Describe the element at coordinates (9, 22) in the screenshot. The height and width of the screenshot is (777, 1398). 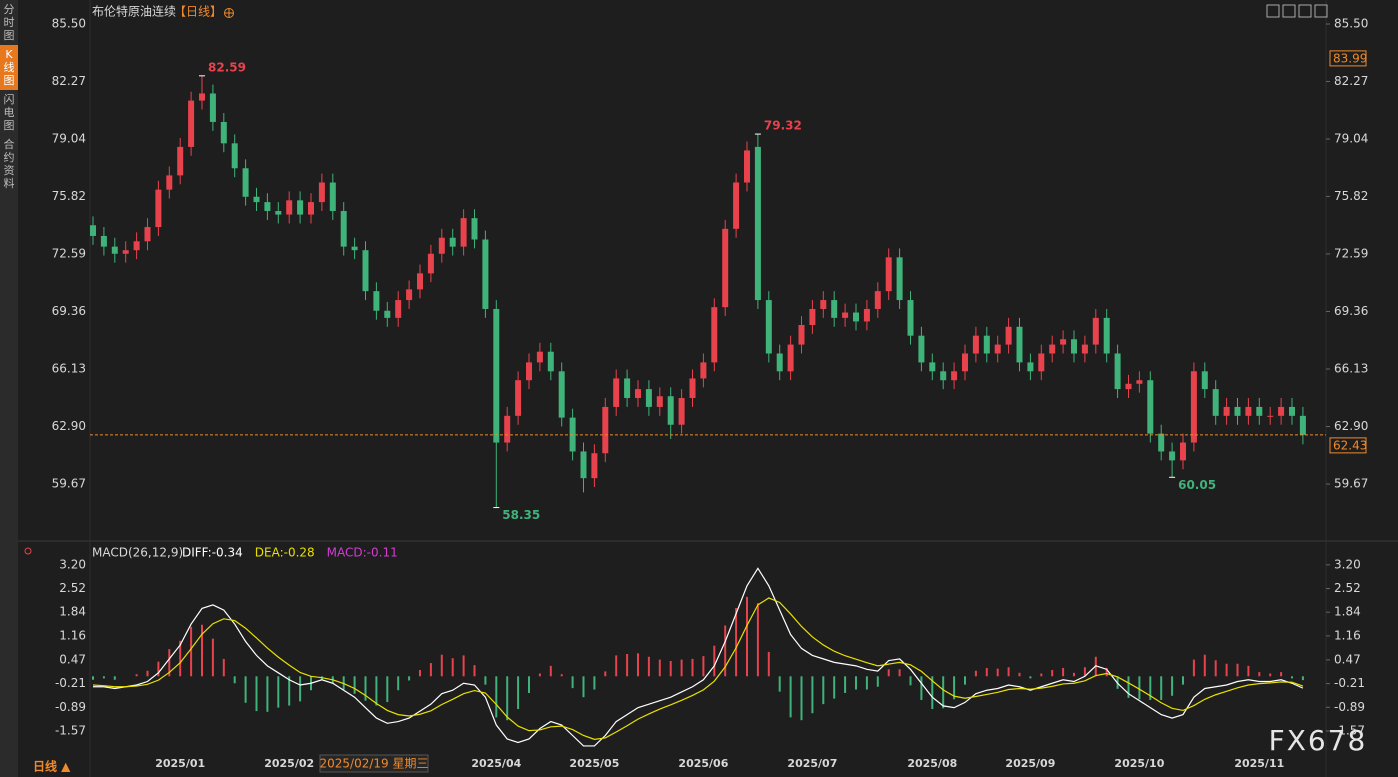
I see `tab: 分时图` at that location.